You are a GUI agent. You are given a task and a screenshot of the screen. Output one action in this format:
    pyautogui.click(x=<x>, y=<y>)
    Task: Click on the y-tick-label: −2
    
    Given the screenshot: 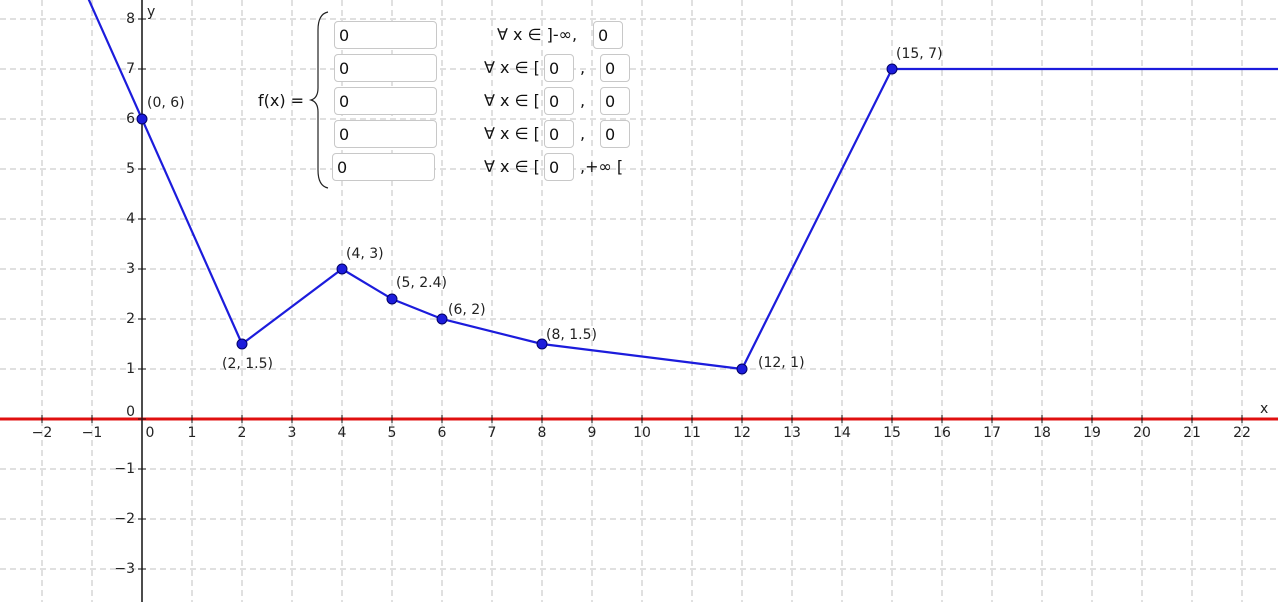 What is the action you would take?
    pyautogui.click(x=124, y=519)
    